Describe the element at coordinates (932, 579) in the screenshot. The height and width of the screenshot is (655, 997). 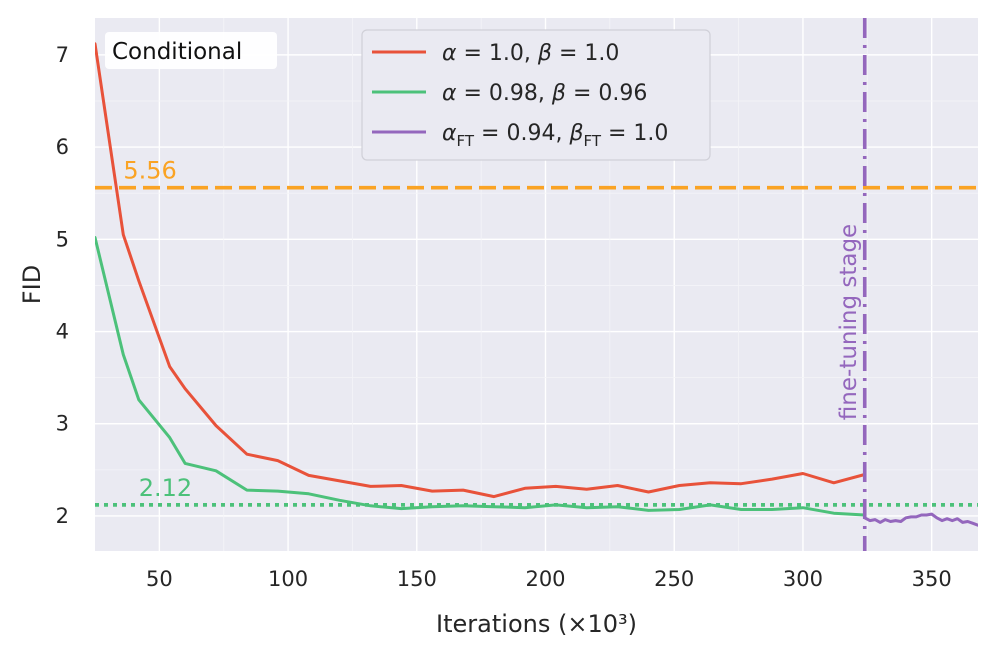
I see `x-tick-label: 350` at that location.